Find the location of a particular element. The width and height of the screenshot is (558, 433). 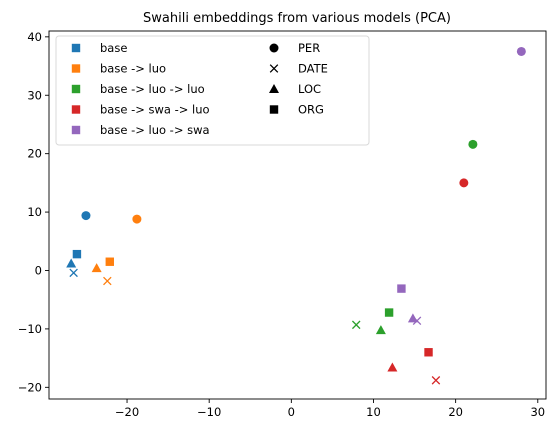

legend-item-model: base -> luo -> luo is located at coordinates (138, 89).